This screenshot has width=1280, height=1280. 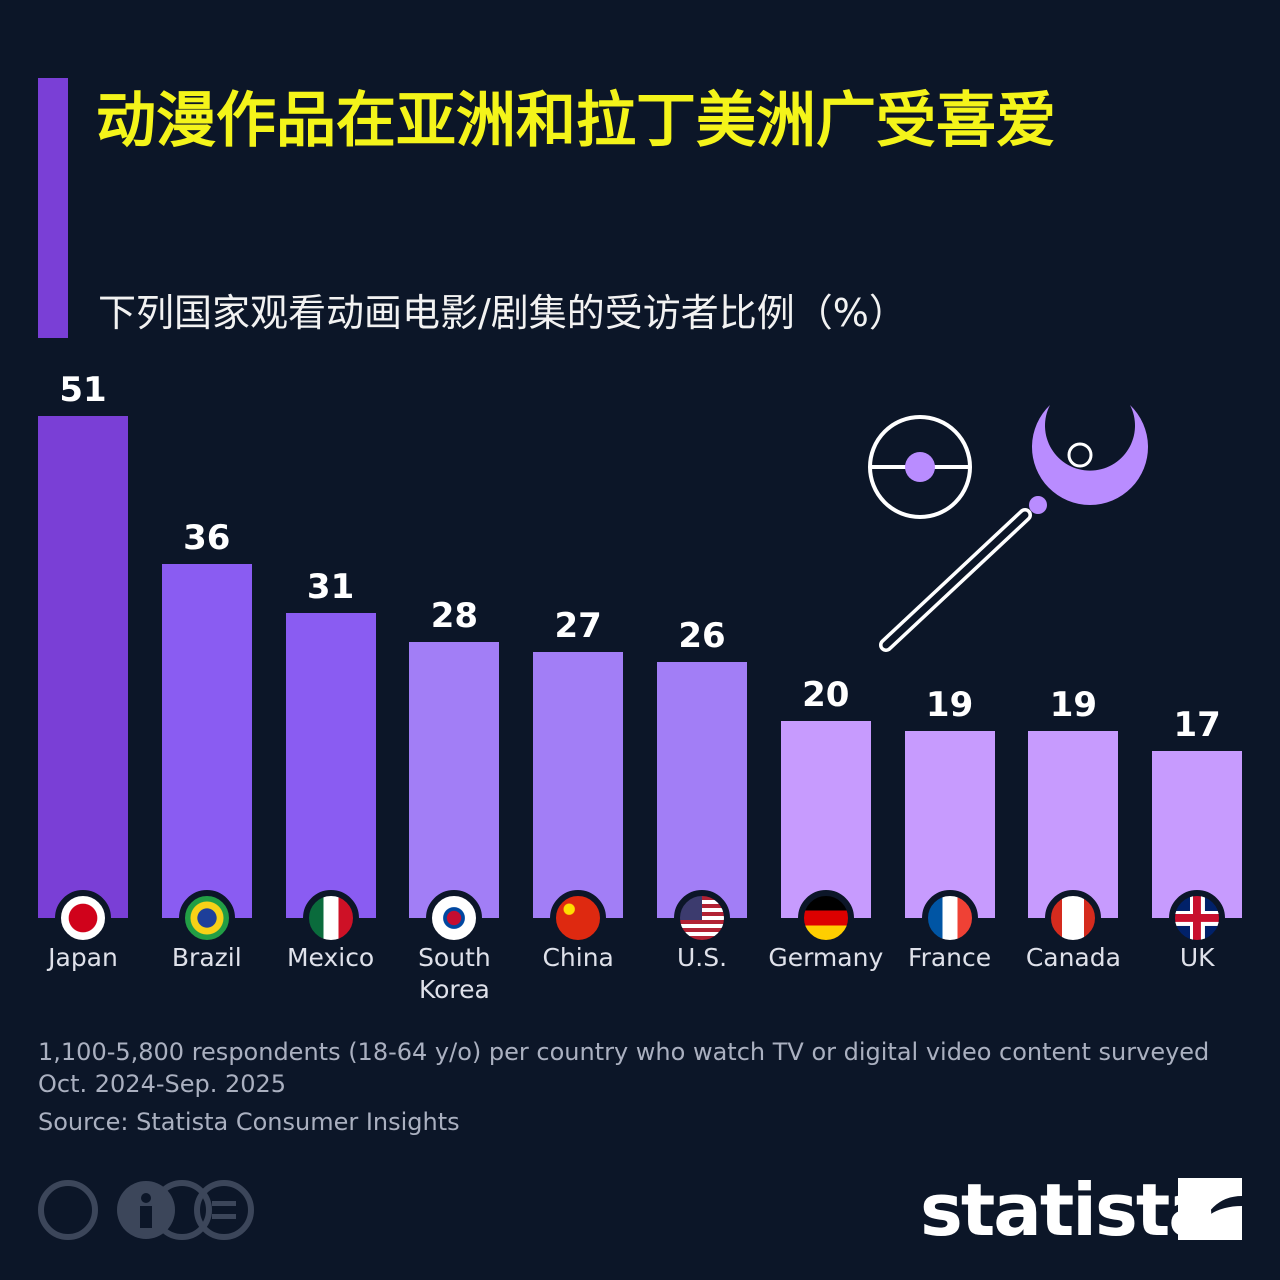 I want to click on value-label: 26, so click(x=702, y=636).